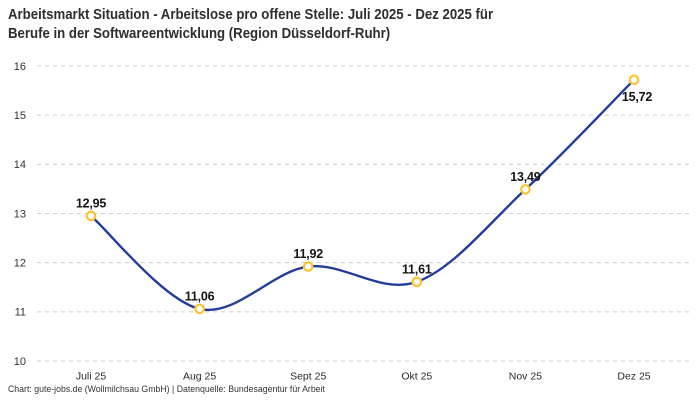  What do you see at coordinates (20, 116) in the screenshot?
I see `y-axis-tick-label: 15` at bounding box center [20, 116].